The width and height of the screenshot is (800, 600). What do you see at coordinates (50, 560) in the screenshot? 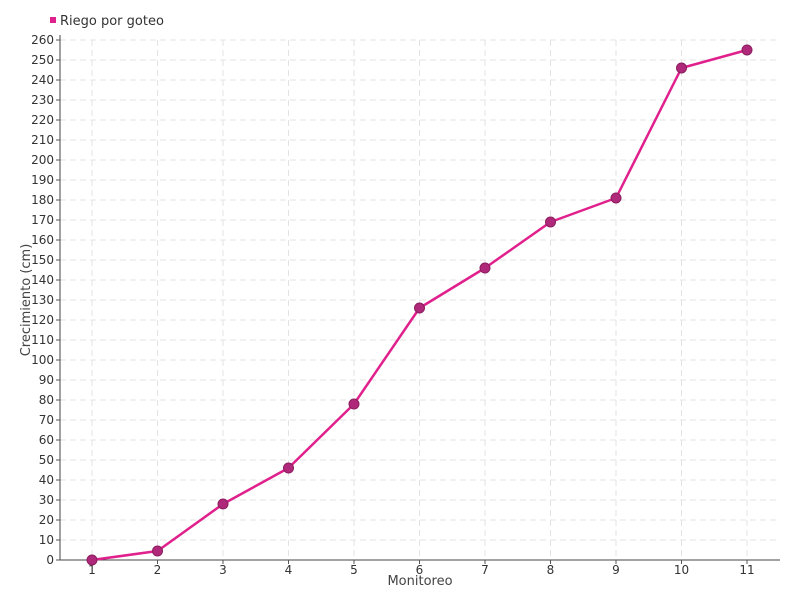
I see `y-tick-label: 0` at bounding box center [50, 560].